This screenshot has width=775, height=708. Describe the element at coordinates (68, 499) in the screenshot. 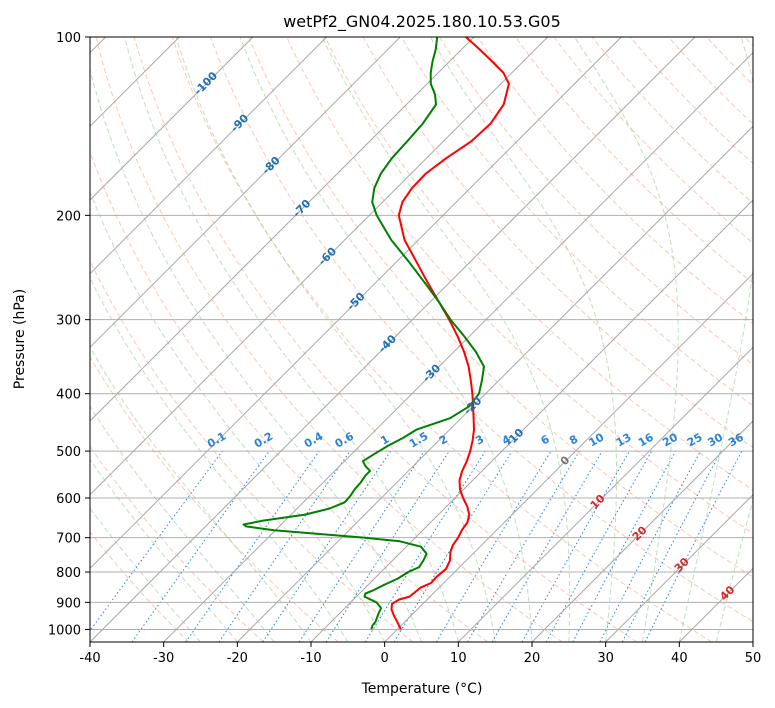

I see `y-tick-label: 600` at that location.